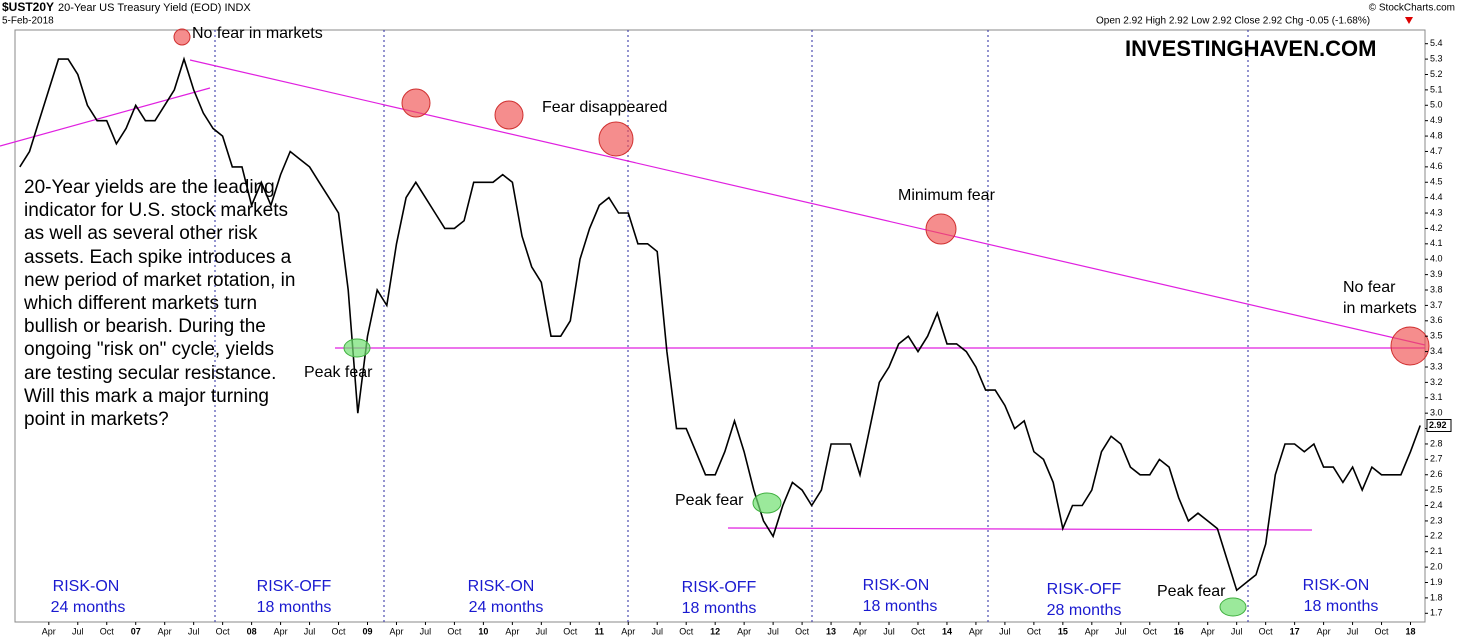 This screenshot has width=1460, height=640. Describe the element at coordinates (1436, 366) in the screenshot. I see `y-tick-label: 3.3` at that location.